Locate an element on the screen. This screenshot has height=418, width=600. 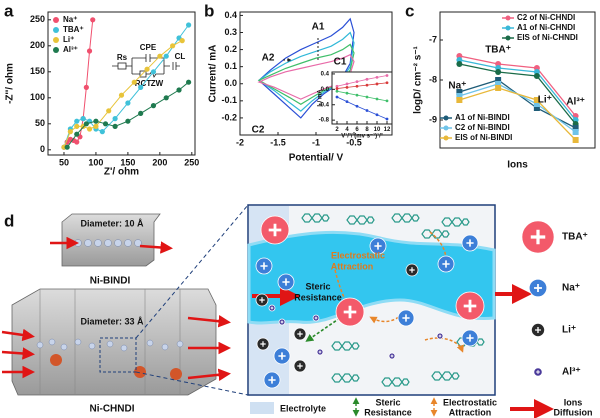
x-tick-label: 100 is located at coordinates (95, 162).